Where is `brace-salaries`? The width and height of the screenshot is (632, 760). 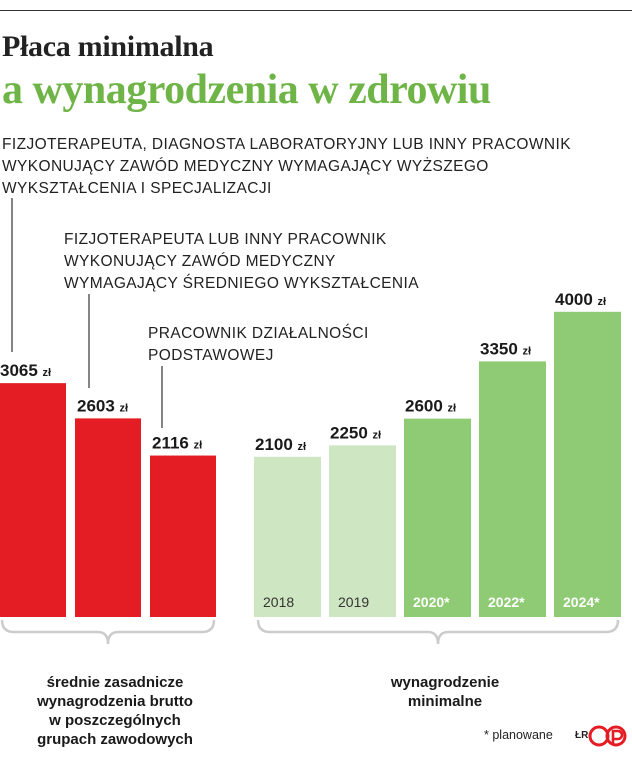
brace-salaries is located at coordinates (108, 632).